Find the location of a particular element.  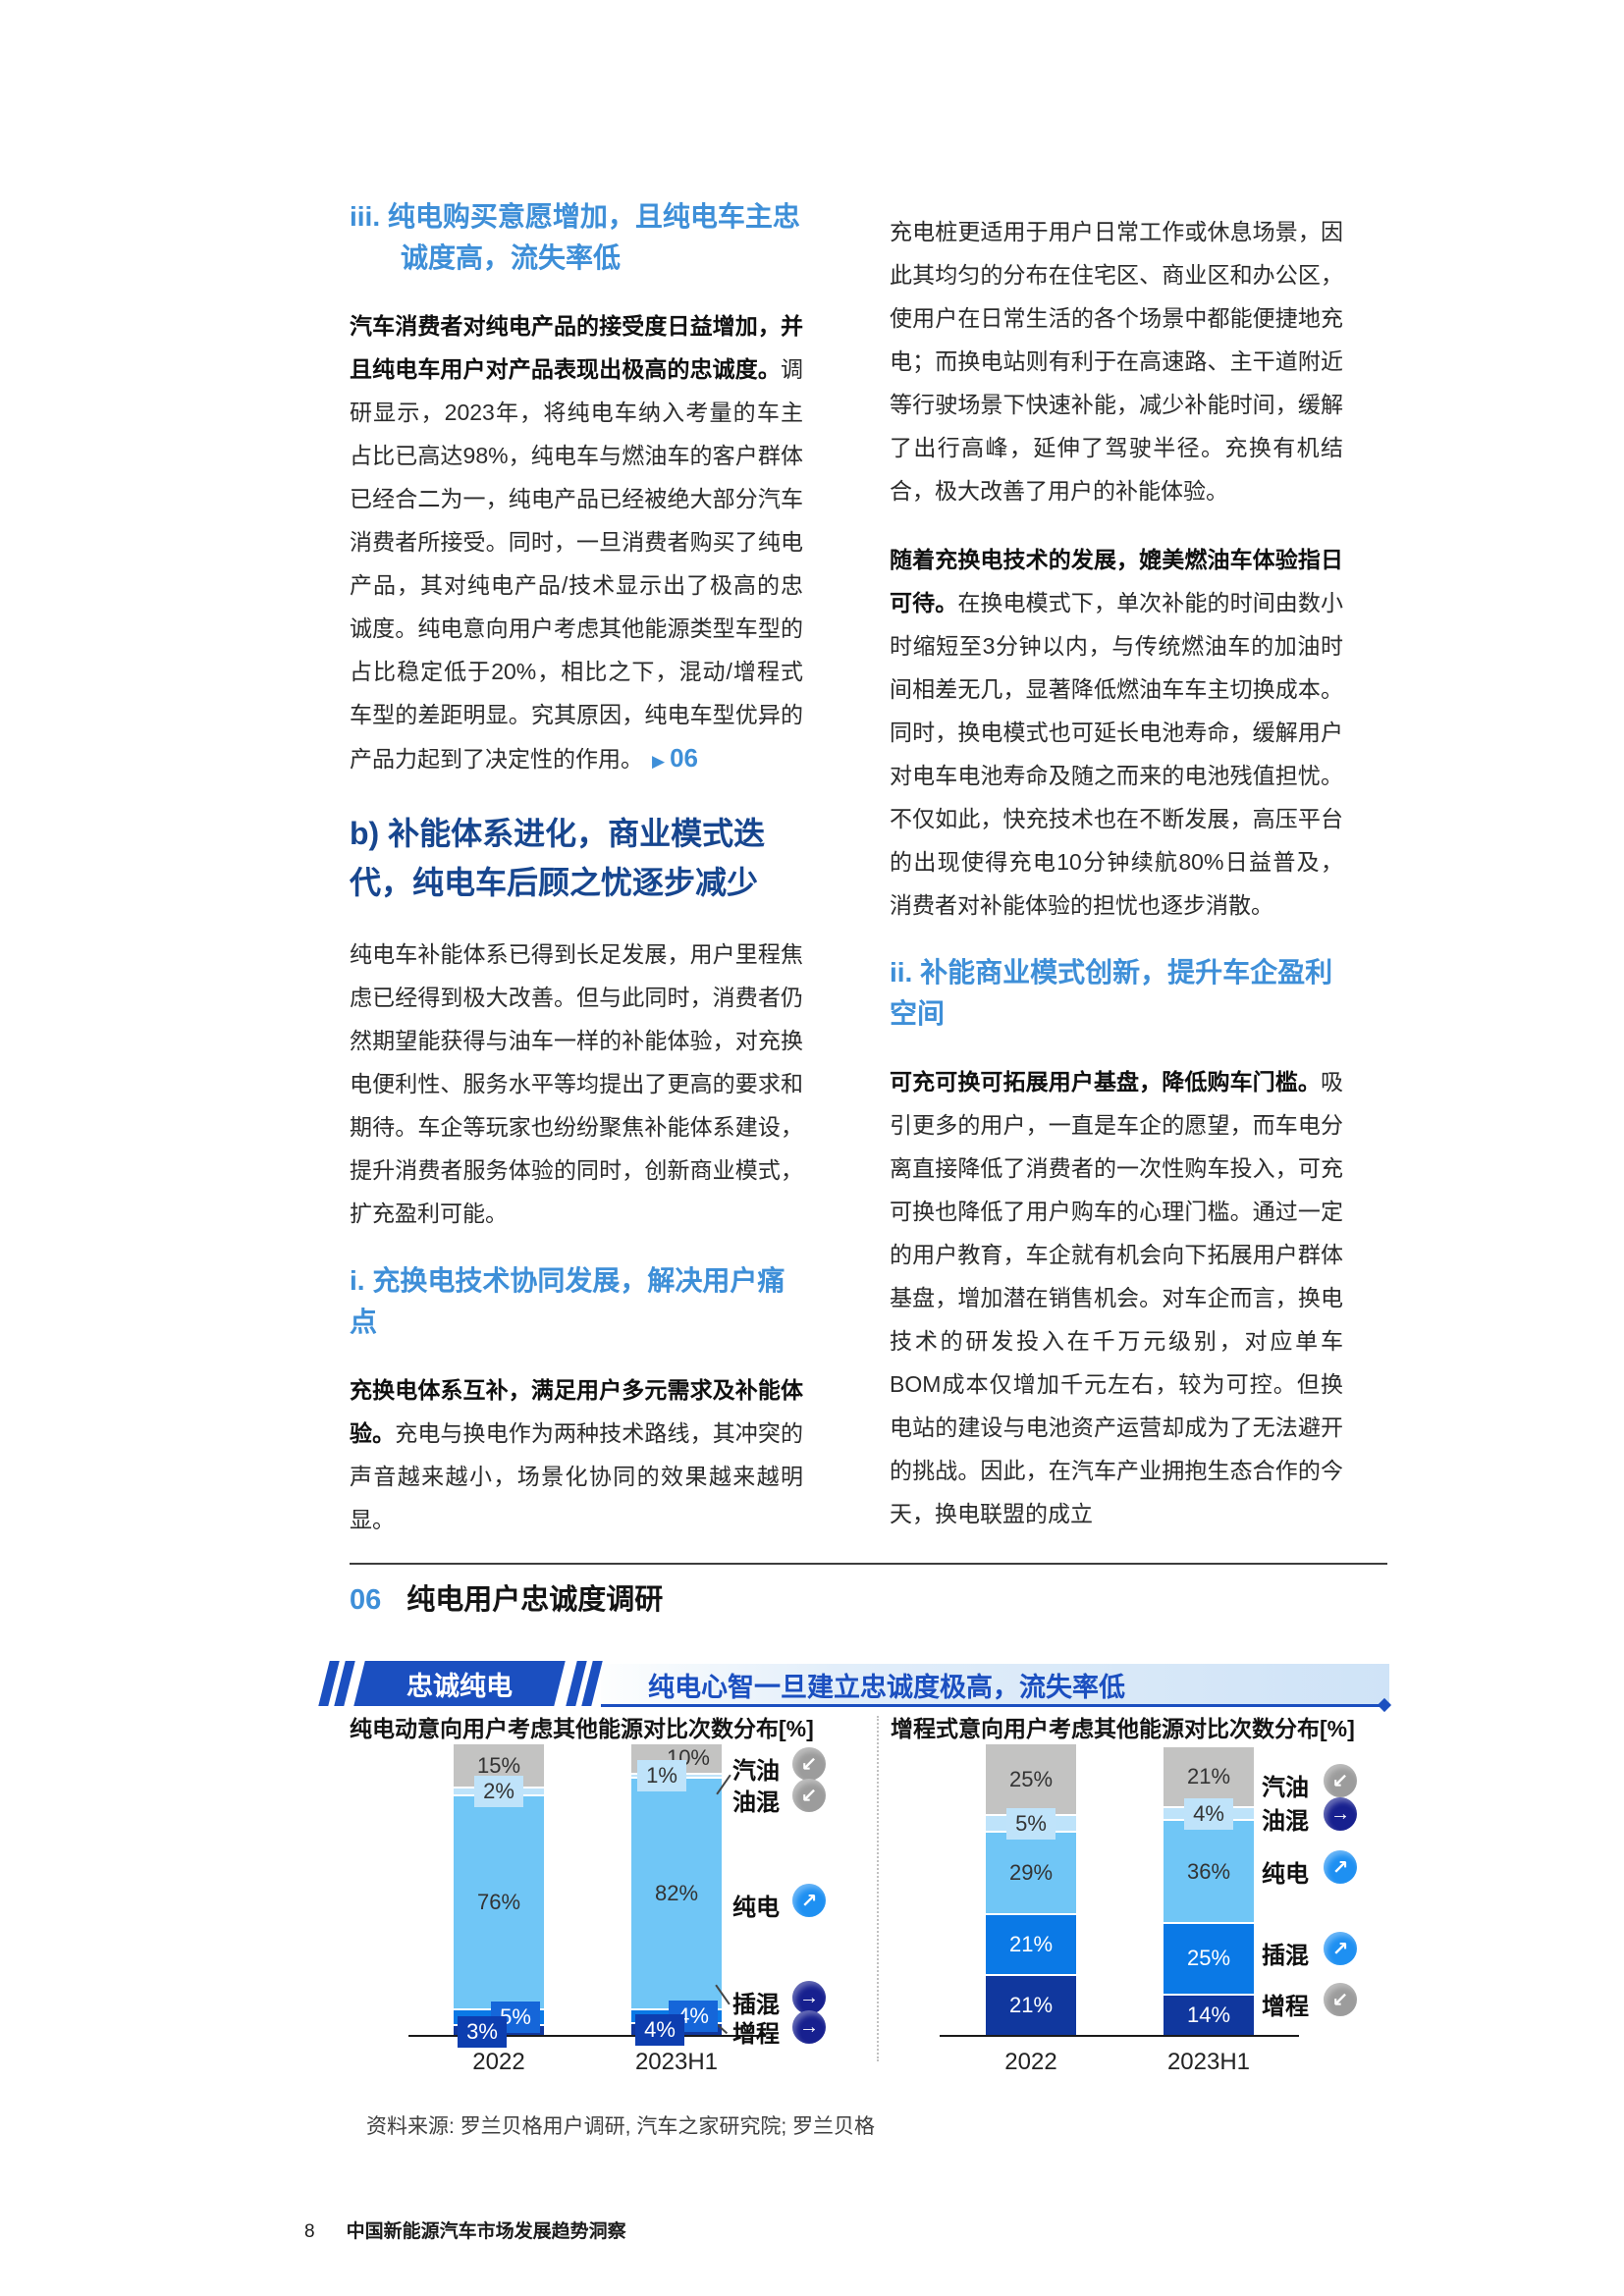

segment-value: 5% is located at coordinates (1031, 1824).